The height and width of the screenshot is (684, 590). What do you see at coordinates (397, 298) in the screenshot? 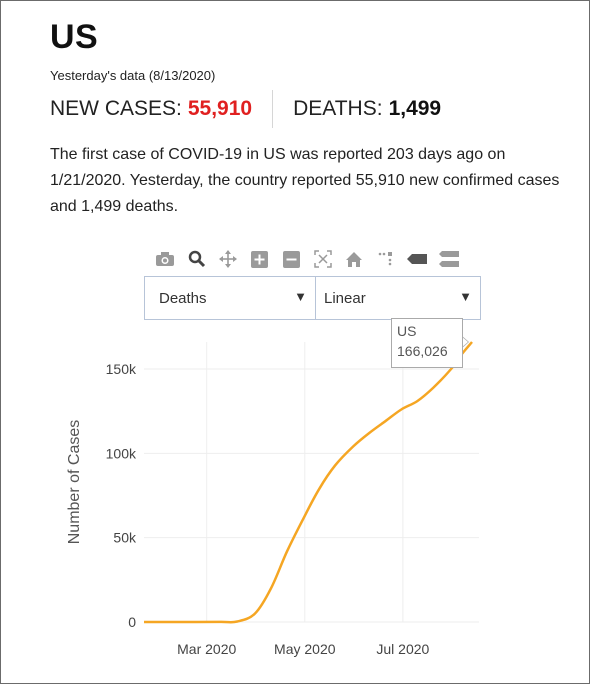
I see `scale-select: Linear ▼` at bounding box center [397, 298].